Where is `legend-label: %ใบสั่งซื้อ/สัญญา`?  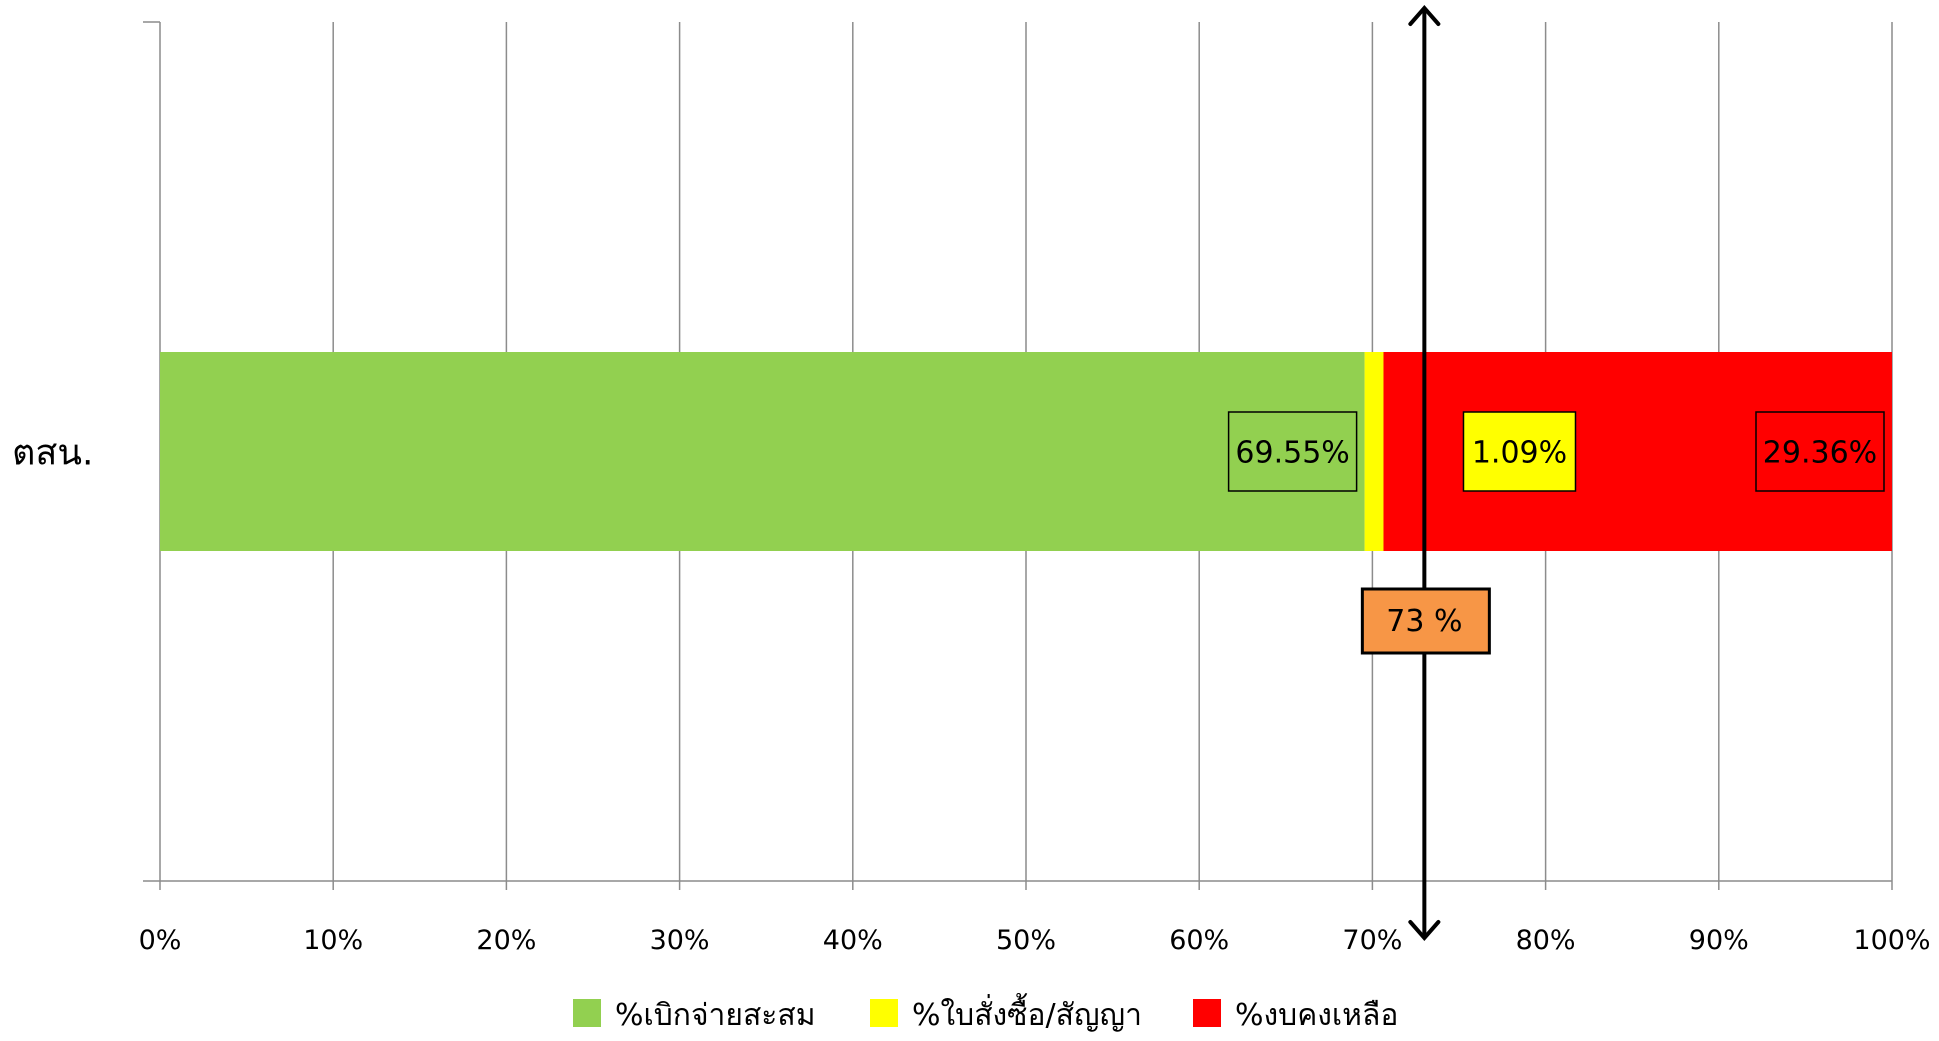
legend-label: %ใบสั่งซื้อ/สัญญา is located at coordinates (1027, 1013).